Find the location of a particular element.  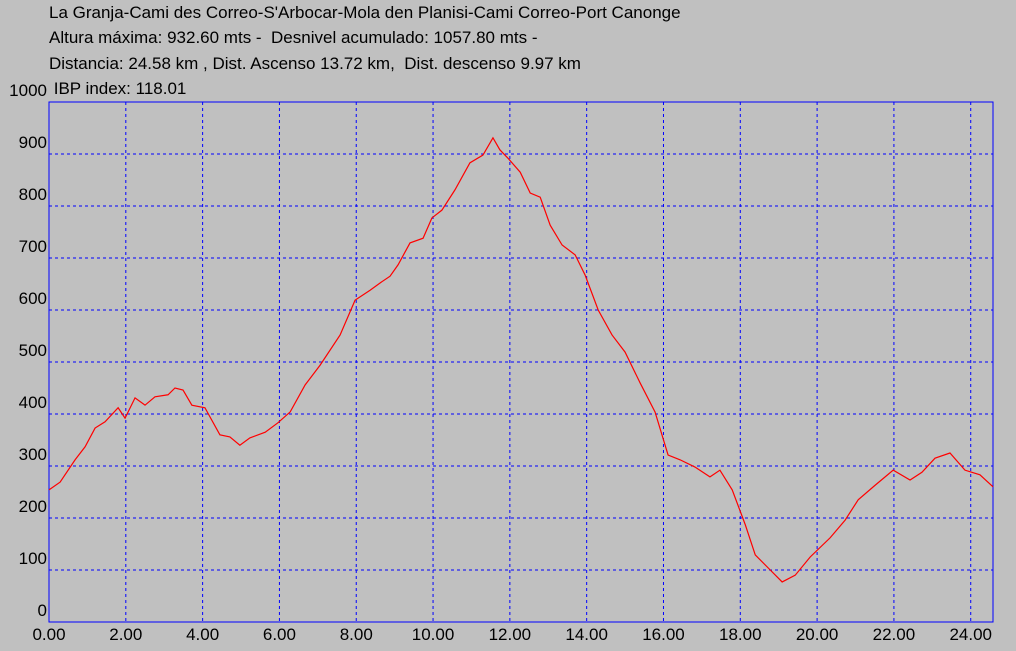

x-tick-label: 18.00 is located at coordinates (740, 634).